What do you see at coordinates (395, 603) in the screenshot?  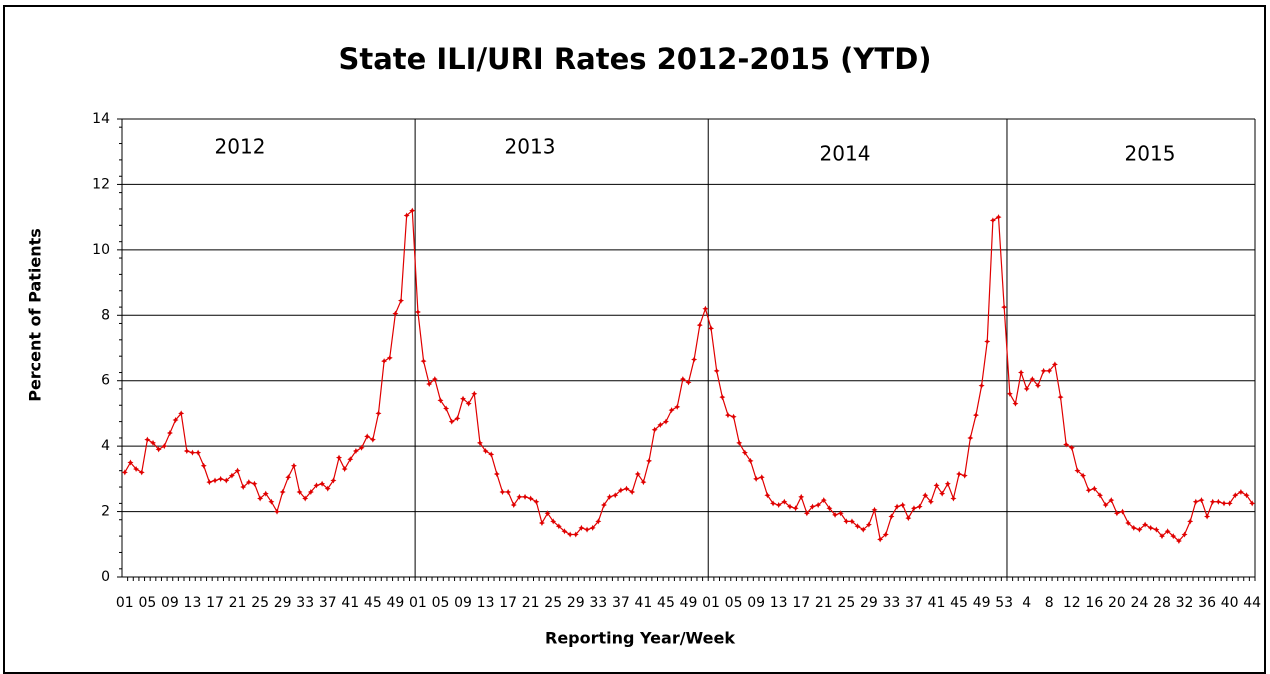 I see `x-tick-label: 49` at bounding box center [395, 603].